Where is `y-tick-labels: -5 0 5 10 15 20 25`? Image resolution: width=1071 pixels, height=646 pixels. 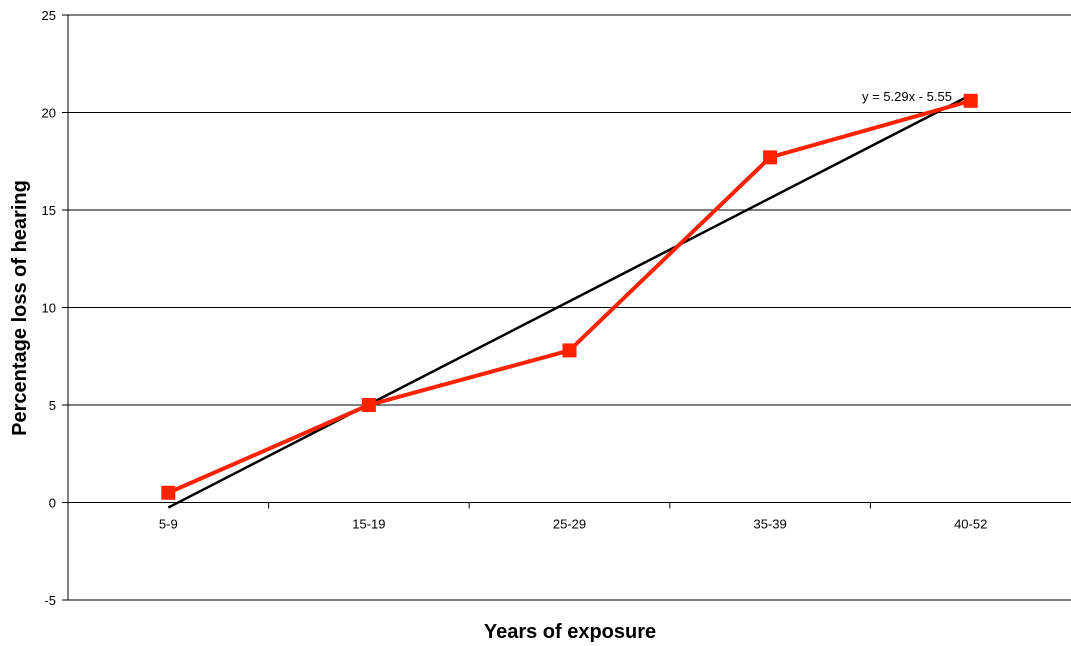
y-tick-labels: -5 0 5 10 15 20 25 is located at coordinates (49, 308).